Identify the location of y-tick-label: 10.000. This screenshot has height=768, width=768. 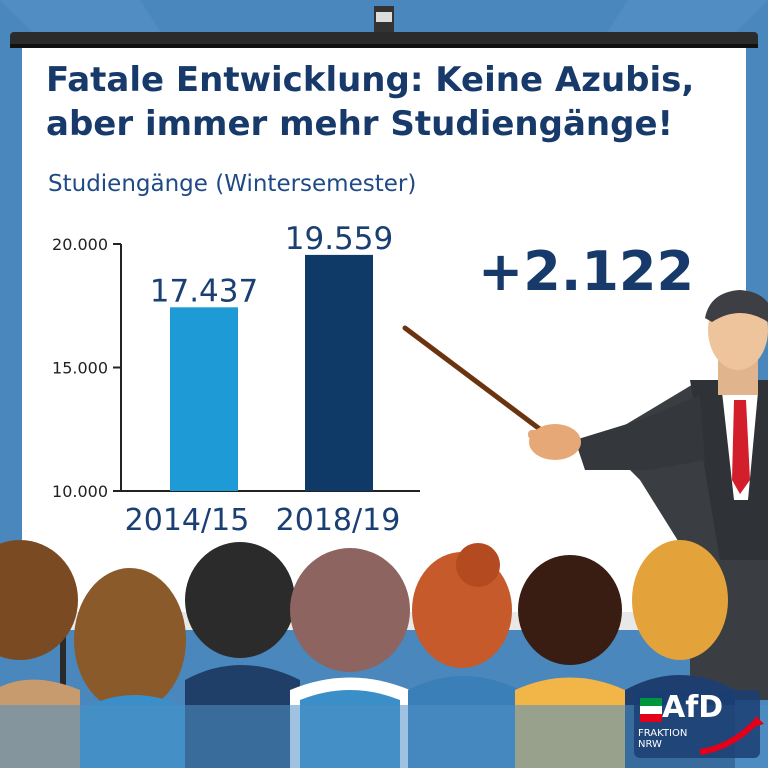
(80, 491).